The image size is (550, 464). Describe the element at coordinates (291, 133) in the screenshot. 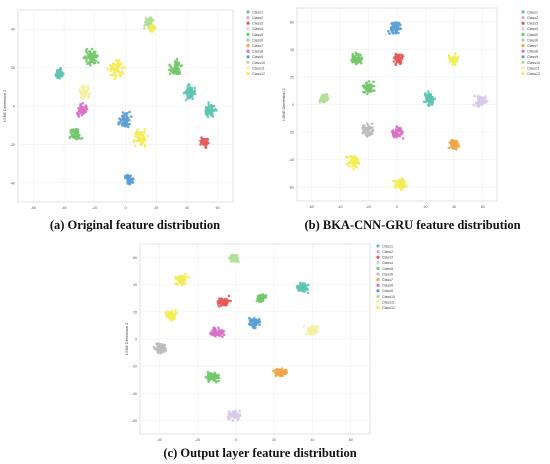

I see `y-tick-label: -20` at that location.